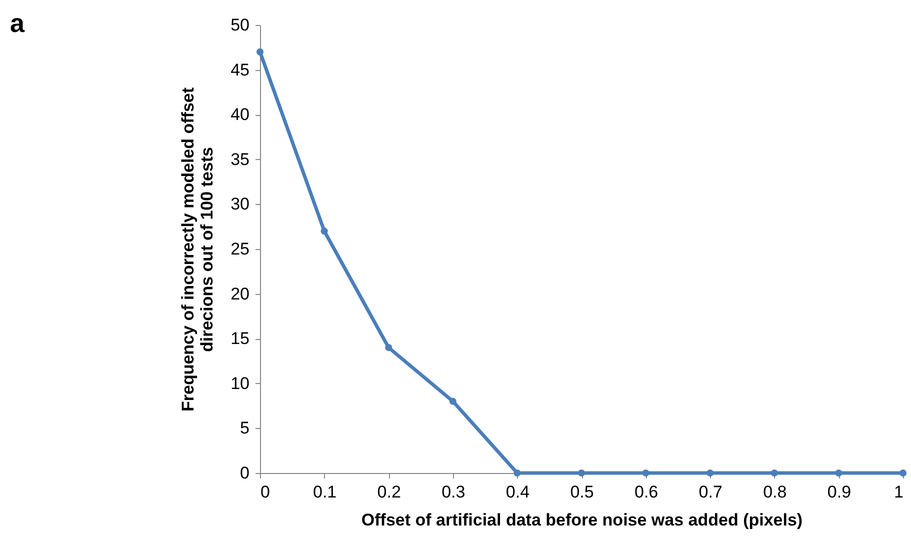 The width and height of the screenshot is (911, 560). What do you see at coordinates (582, 520) in the screenshot?
I see `x-axis-title: Offset of artificial data before noise was added (pixels)` at bounding box center [582, 520].